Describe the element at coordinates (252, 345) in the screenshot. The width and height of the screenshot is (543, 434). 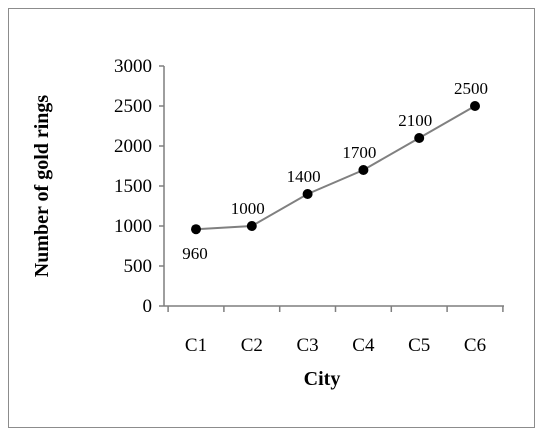
I see `x-tick-label: C2` at that location.